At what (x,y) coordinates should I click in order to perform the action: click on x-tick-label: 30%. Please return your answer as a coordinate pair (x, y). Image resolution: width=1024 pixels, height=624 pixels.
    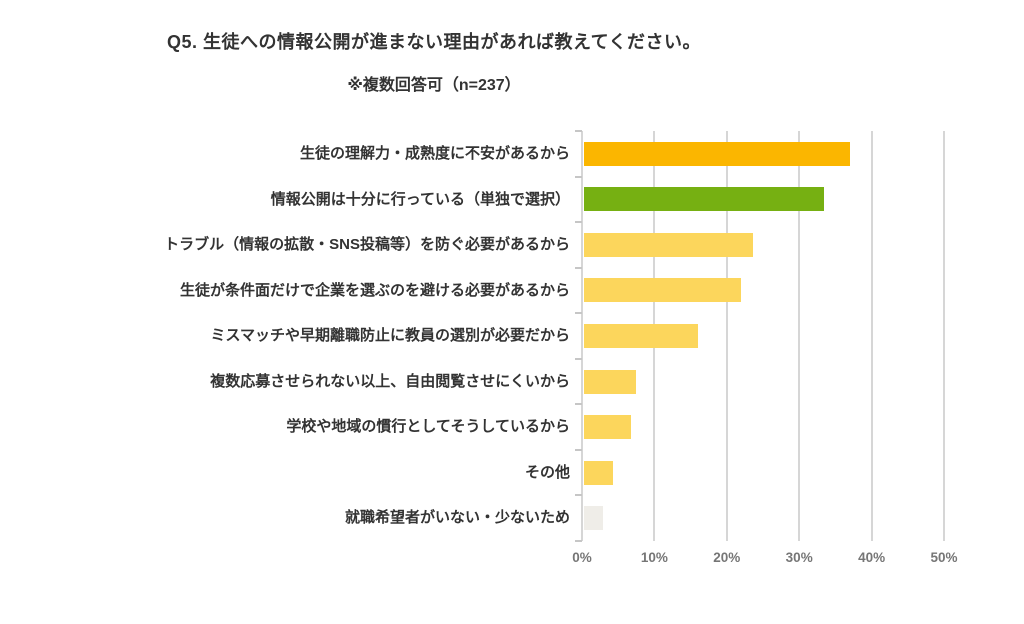
    Looking at the image, I should click on (799, 557).